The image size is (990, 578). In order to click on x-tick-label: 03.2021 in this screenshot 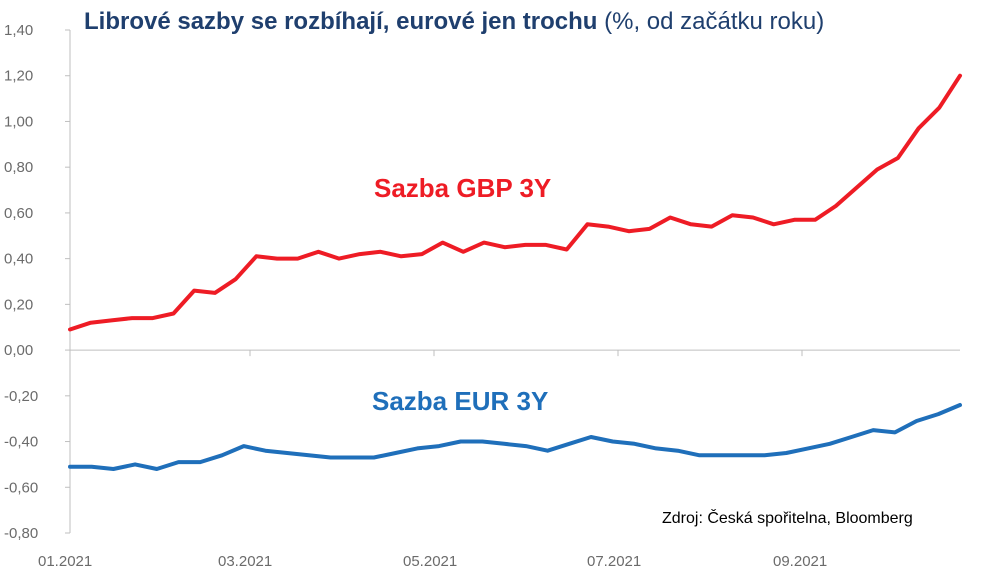, I will do `click(245, 561)`.